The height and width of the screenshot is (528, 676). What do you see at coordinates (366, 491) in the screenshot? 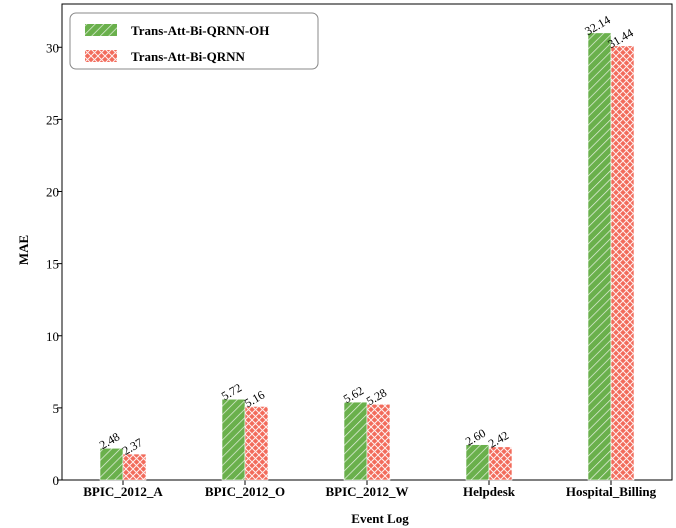
I see `x-tick-label: BPIC_2012_W` at bounding box center [366, 491].